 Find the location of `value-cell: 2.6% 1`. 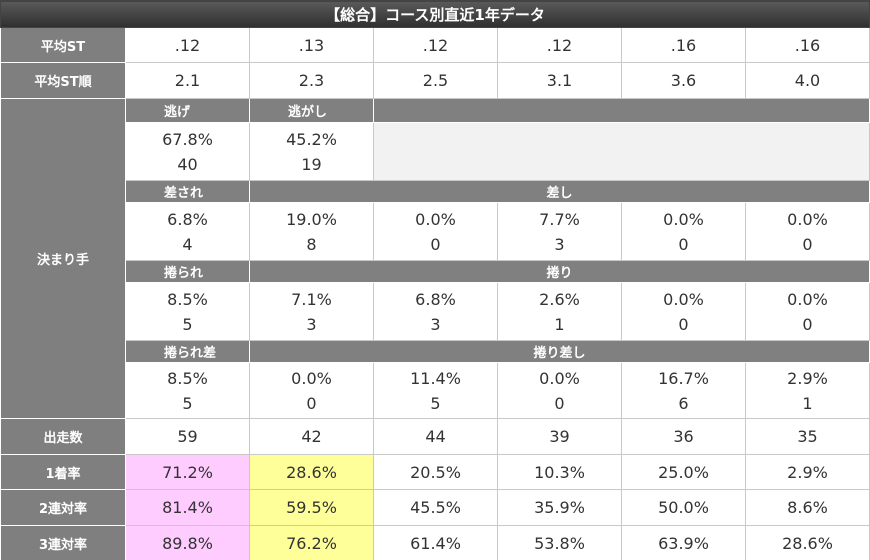

value-cell: 2.6% 1 is located at coordinates (559, 311).